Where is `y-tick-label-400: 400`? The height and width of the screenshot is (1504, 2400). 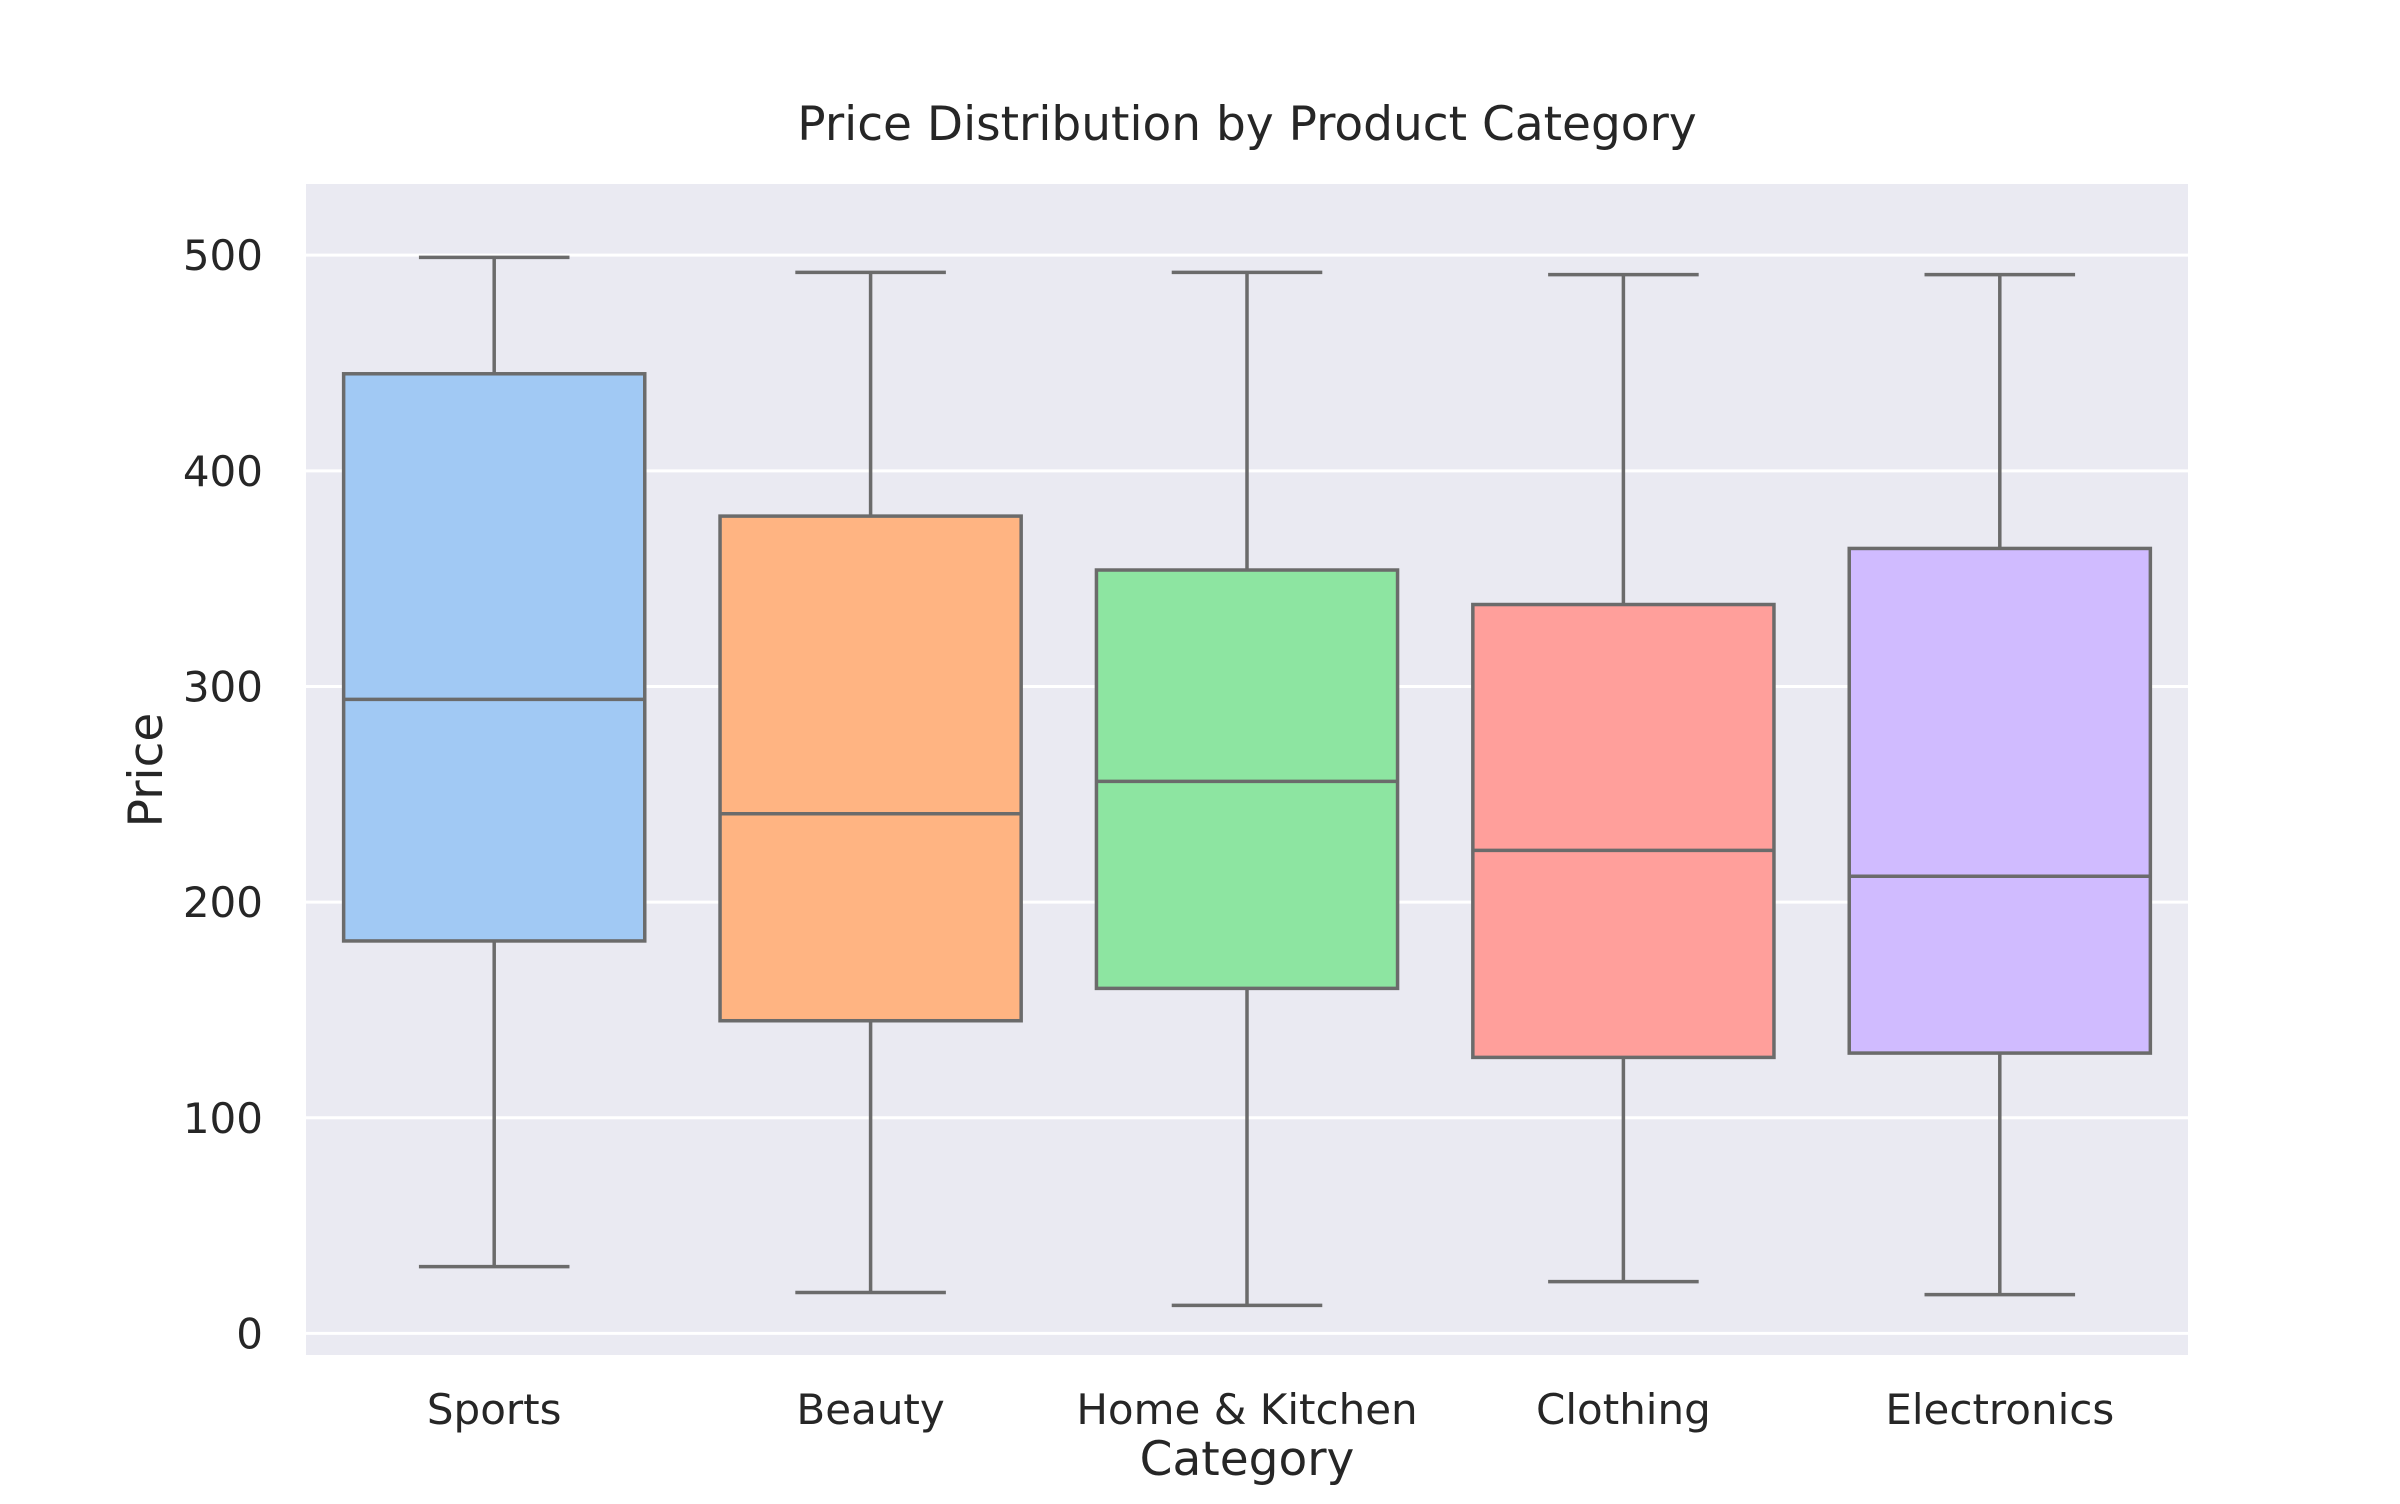 y-tick-label-400: 400 is located at coordinates (223, 471).